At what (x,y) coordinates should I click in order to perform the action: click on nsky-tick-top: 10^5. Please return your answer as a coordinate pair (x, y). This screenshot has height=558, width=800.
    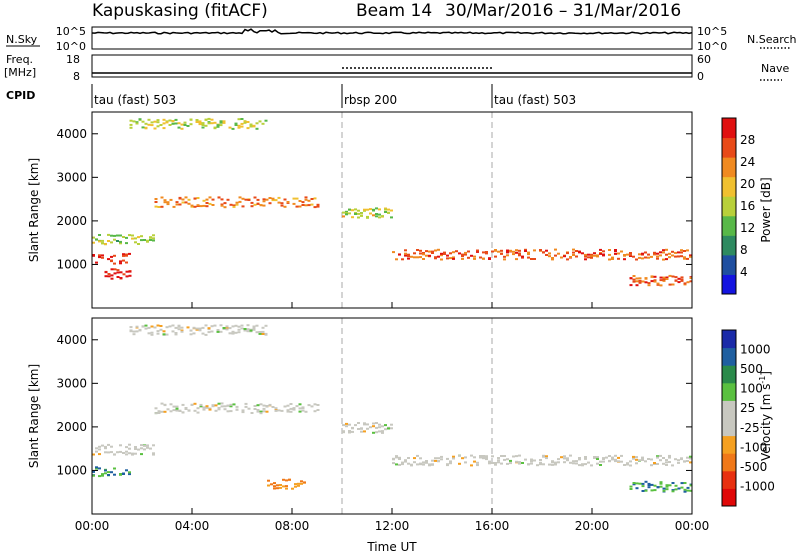
    Looking at the image, I should click on (71, 31).